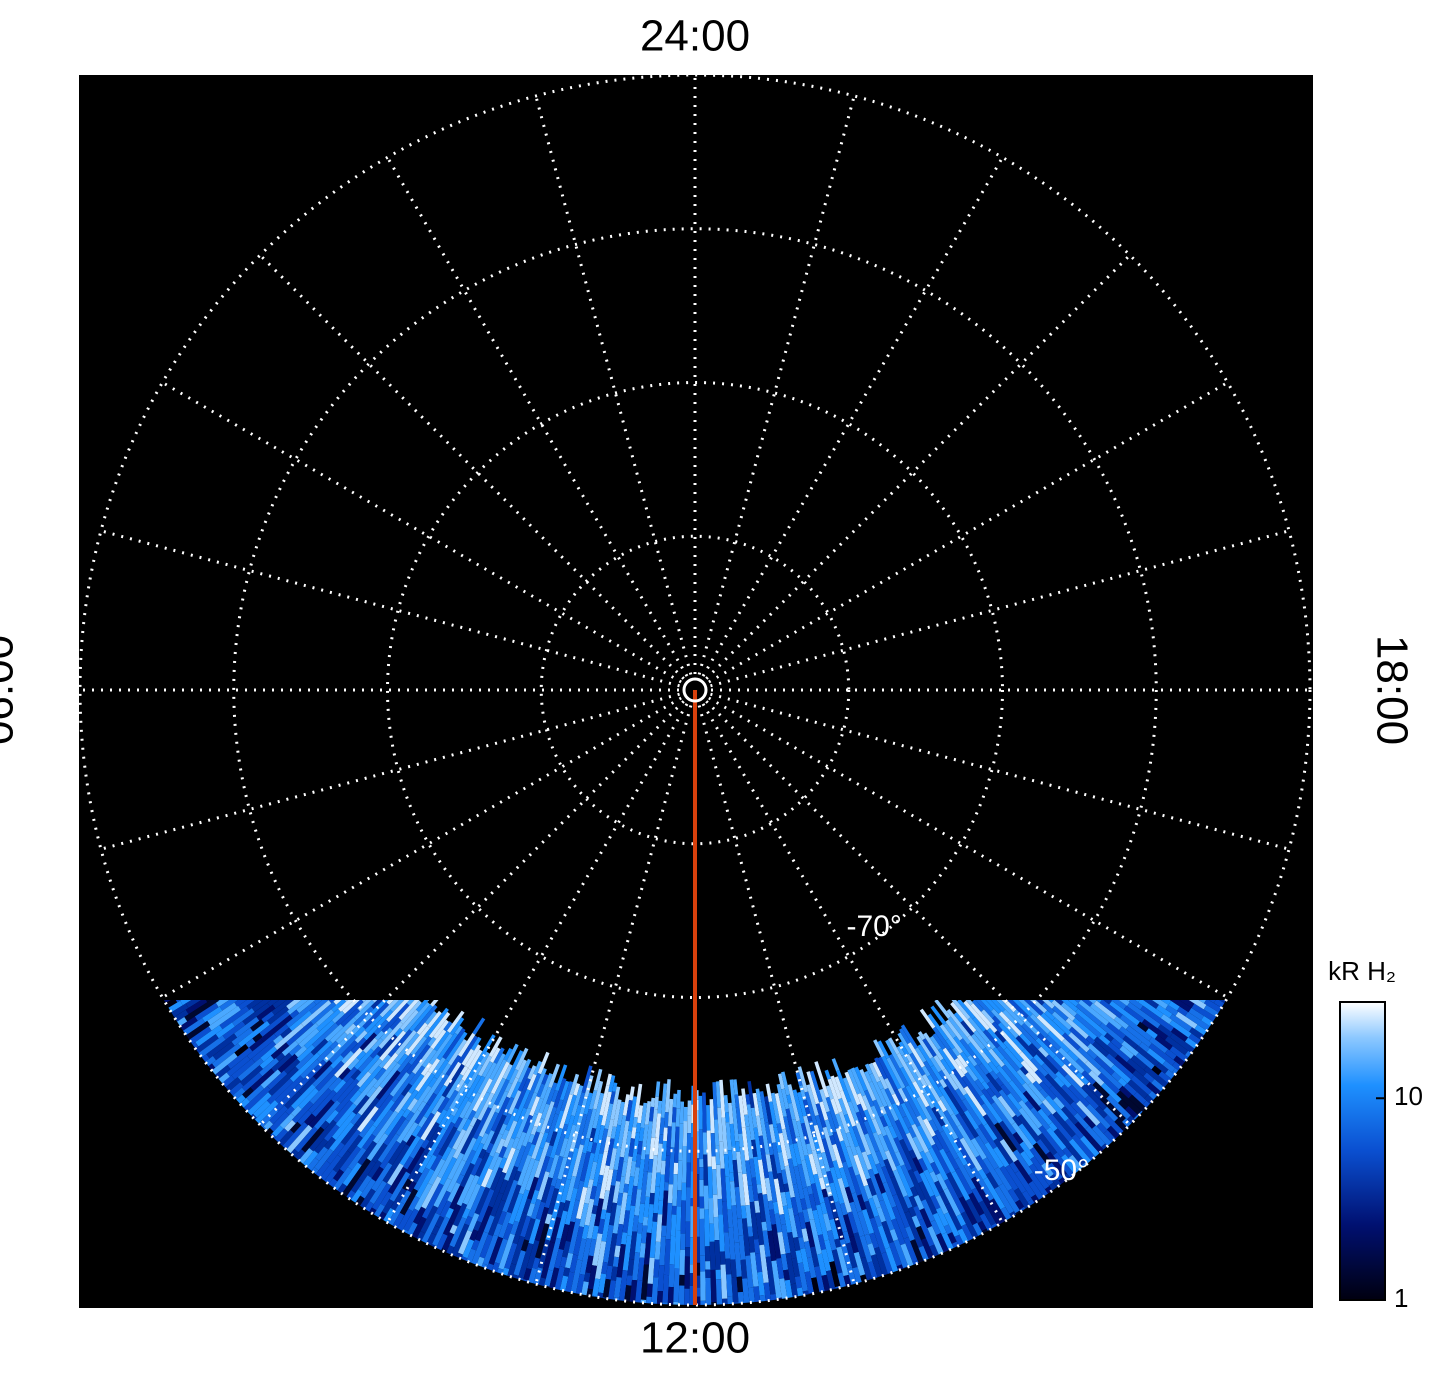  Describe the element at coordinates (11, 690) in the screenshot. I see `local-time-label: 06:00` at that location.